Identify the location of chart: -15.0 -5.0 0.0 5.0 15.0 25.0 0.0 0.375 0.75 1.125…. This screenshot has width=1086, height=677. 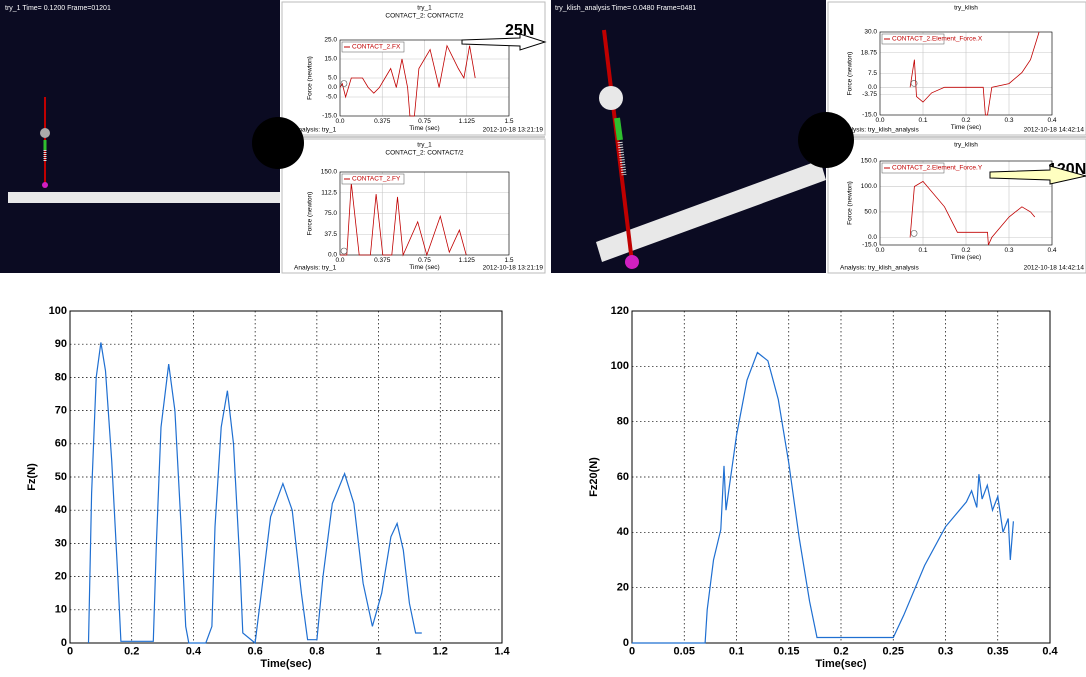
(413, 68).